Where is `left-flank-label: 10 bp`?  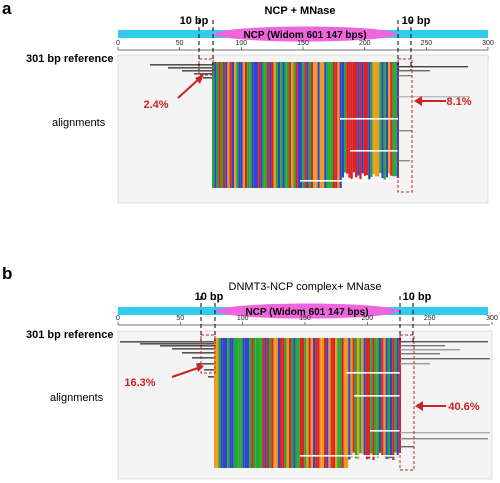 left-flank-label: 10 bp is located at coordinates (209, 297).